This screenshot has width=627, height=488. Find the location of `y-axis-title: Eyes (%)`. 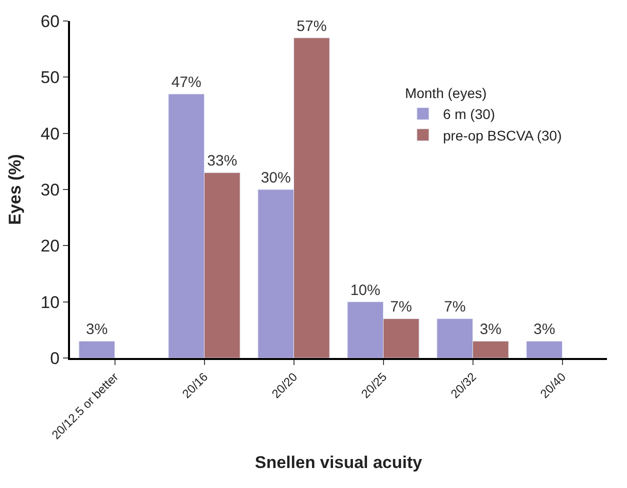

y-axis-title: Eyes (%) is located at coordinates (15, 189).